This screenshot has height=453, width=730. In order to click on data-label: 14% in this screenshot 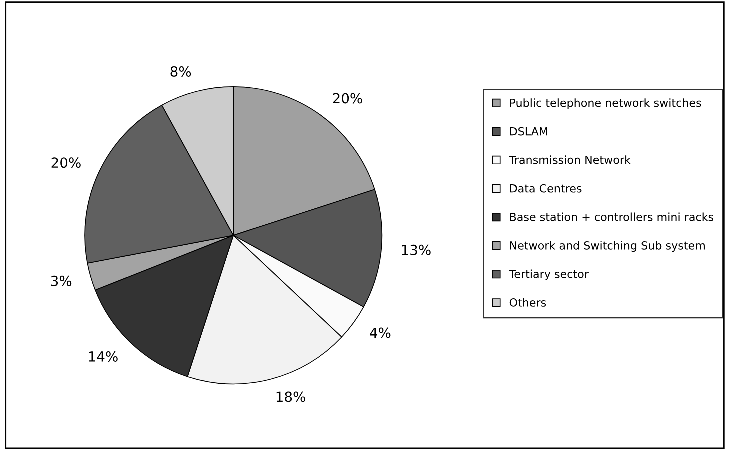, I will do `click(103, 356)`.